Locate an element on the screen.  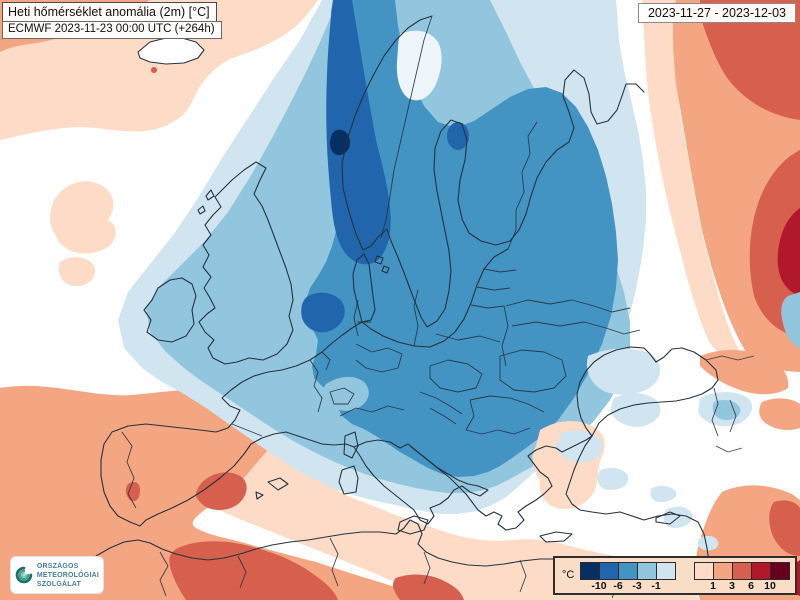
logo-text-line2: METEOROLÓGIAI is located at coordinates (67, 575).